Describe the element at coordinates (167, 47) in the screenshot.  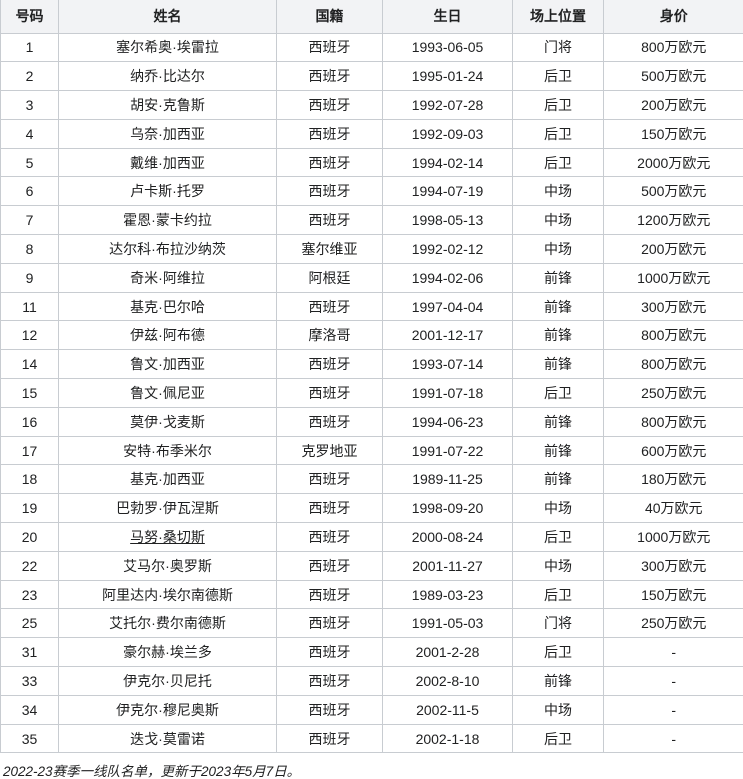
I see `cell-name: 塞尔希奥·埃雷拉` at that location.